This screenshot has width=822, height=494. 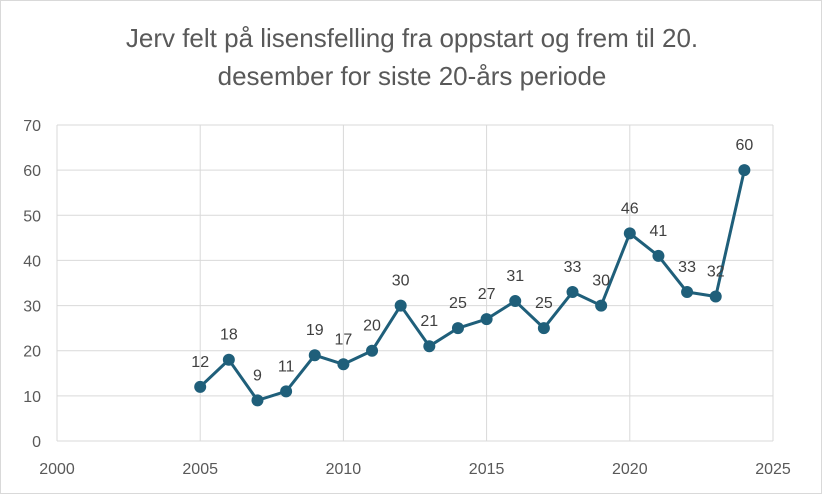 What do you see at coordinates (286, 366) in the screenshot?
I see `data-label: 11` at bounding box center [286, 366].